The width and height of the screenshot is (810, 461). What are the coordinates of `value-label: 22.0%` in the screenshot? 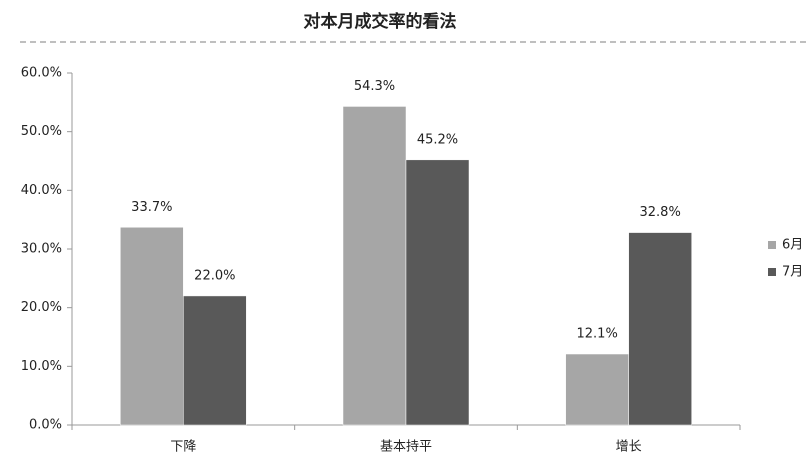 It's located at (214, 275).